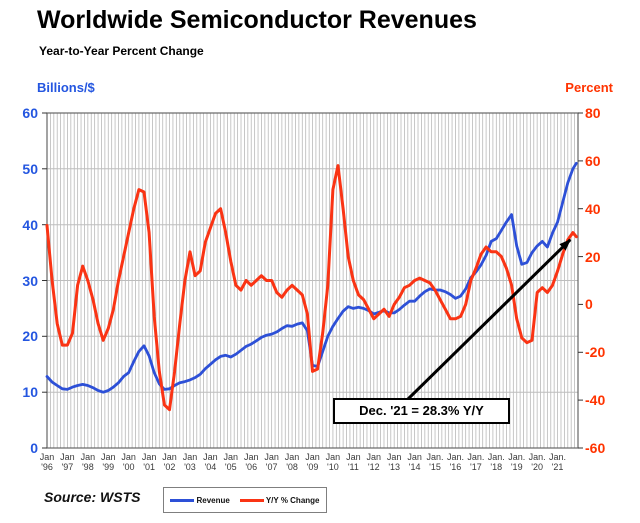 The width and height of the screenshot is (640, 523). I want to click on x-axis-tick-label: Jan. '18, so click(496, 462).